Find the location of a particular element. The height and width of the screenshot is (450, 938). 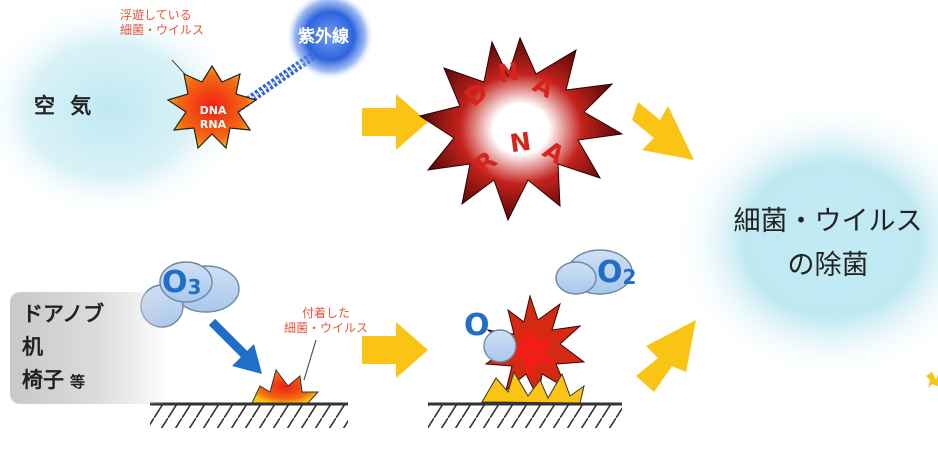

germ-rna-label: RNA is located at coordinates (213, 124).